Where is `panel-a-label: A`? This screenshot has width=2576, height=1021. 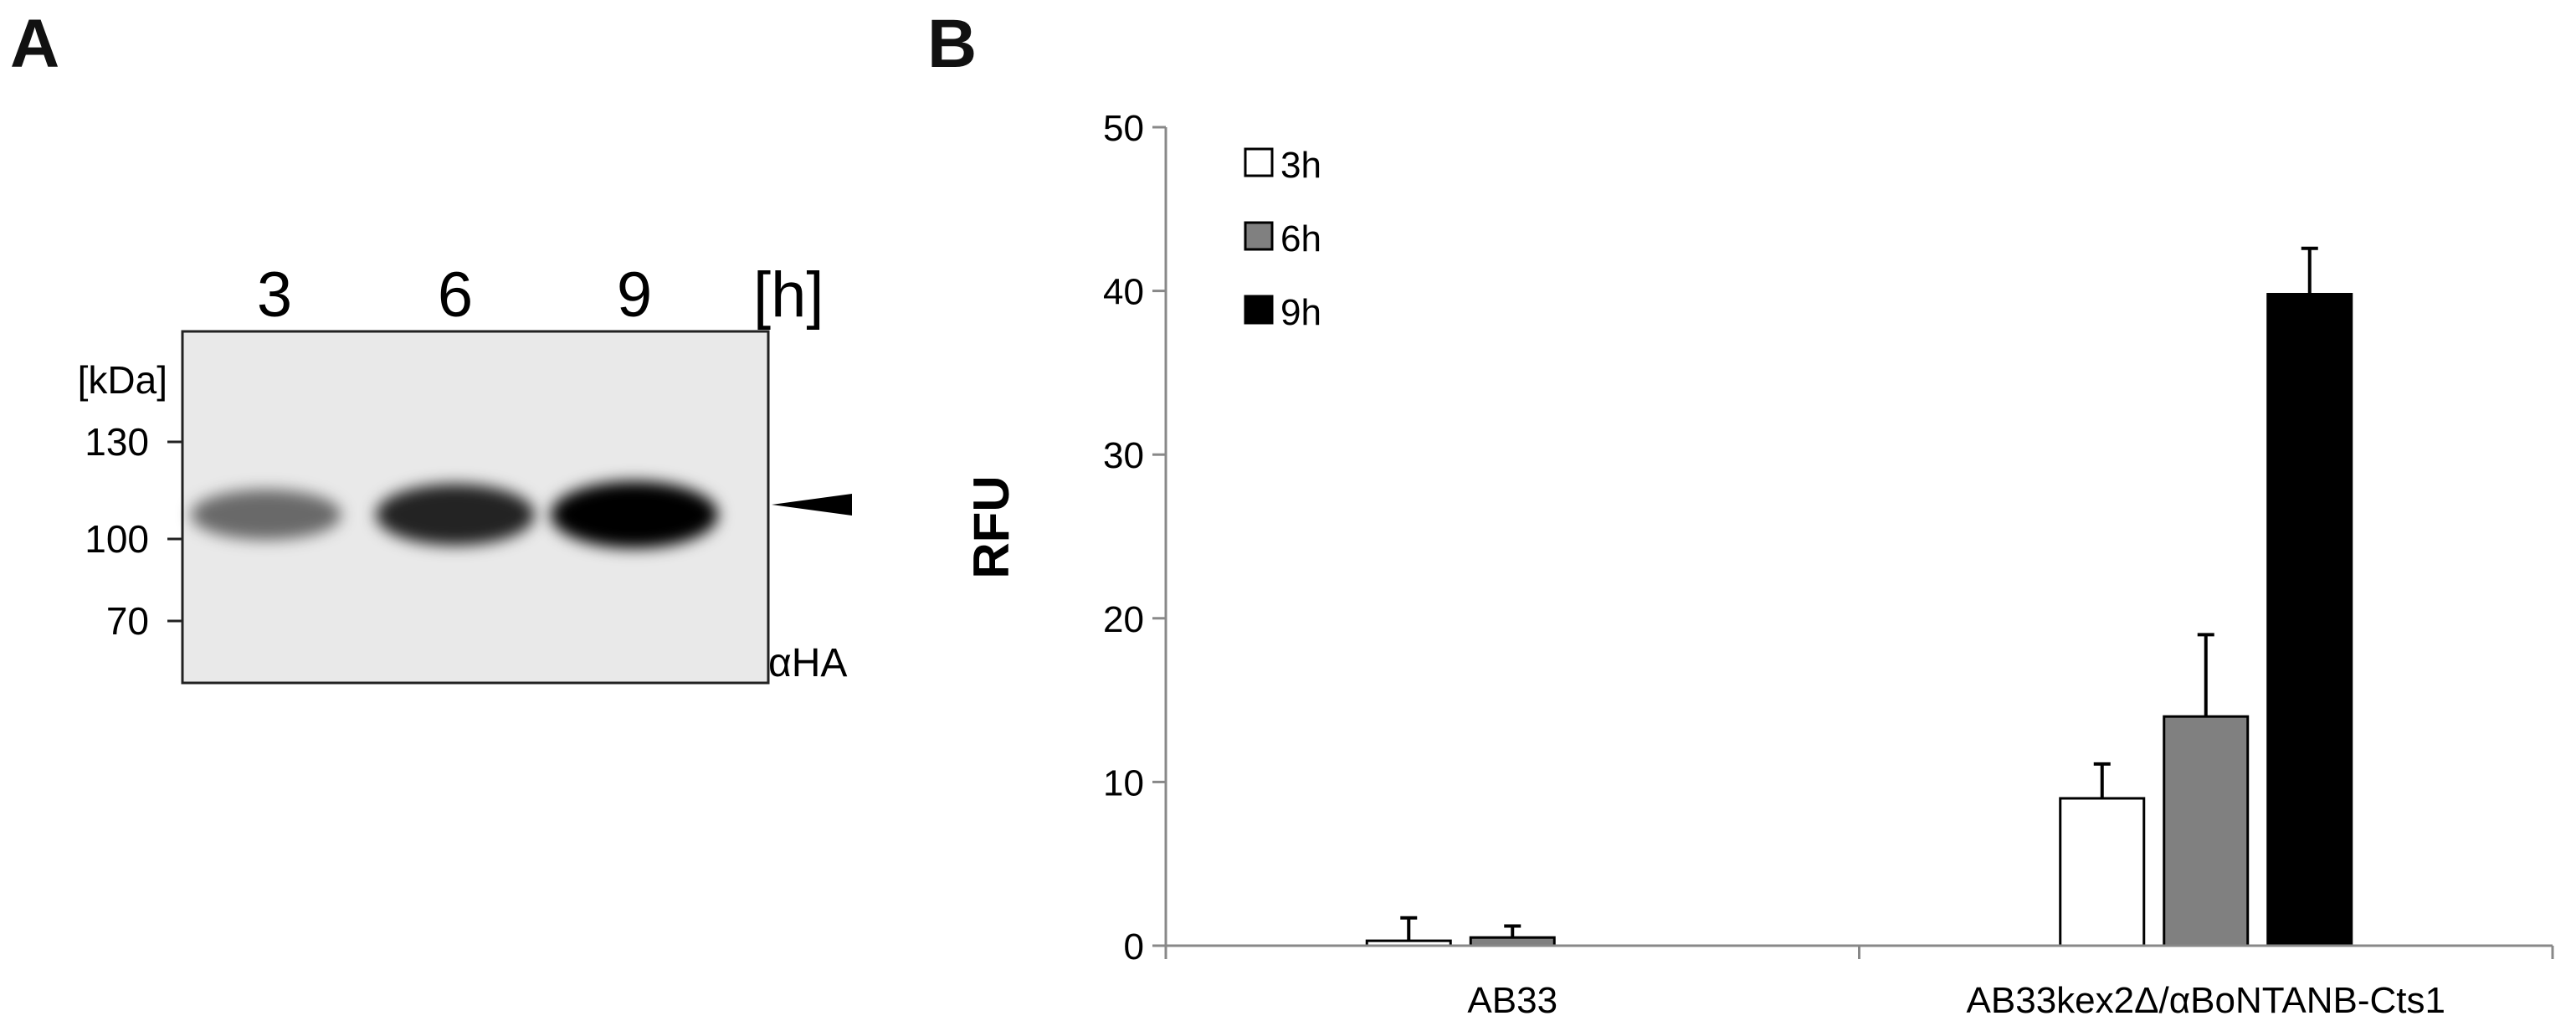
panel-a-label: A is located at coordinates (35, 44).